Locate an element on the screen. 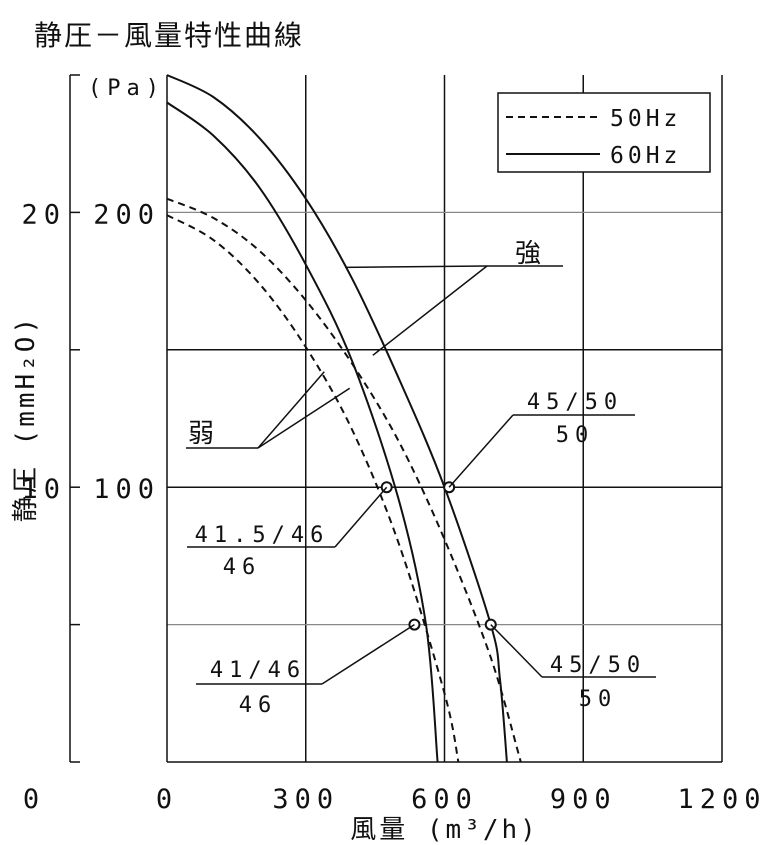  x-tick-label: 600 is located at coordinates (444, 799).